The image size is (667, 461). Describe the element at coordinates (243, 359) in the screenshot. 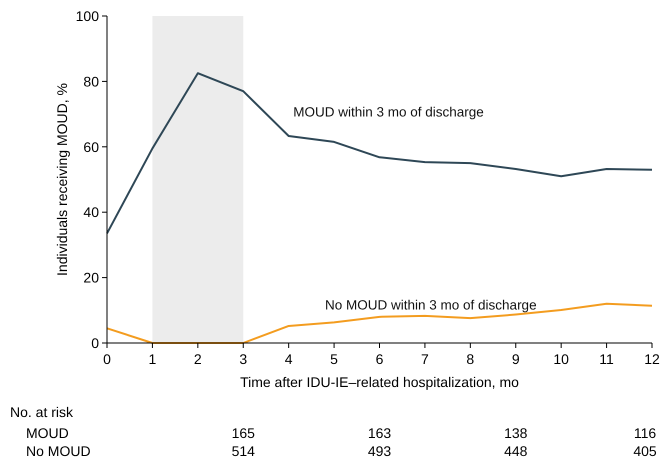

I see `x-tick-label: 3` at that location.